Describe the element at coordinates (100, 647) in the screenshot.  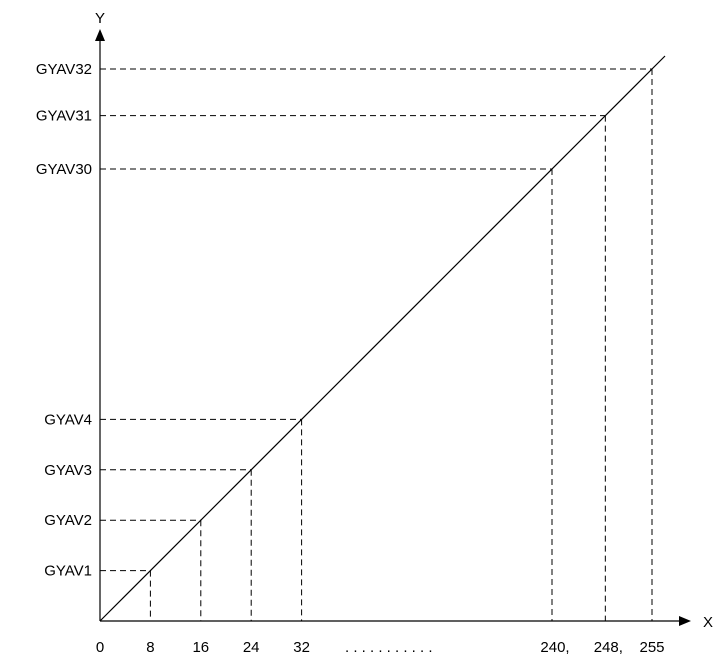
I see `origin-label: 0` at that location.